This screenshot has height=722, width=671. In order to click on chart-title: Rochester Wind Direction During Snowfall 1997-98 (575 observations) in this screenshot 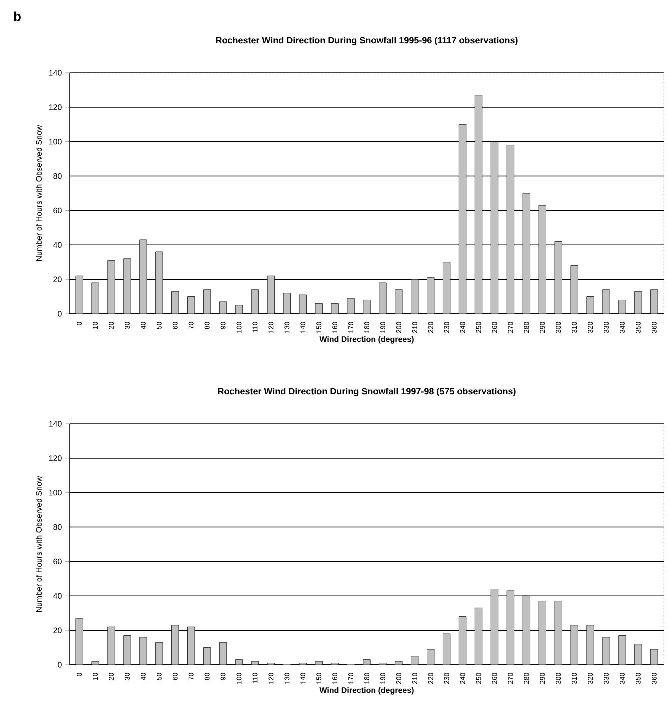, I will do `click(367, 392)`.